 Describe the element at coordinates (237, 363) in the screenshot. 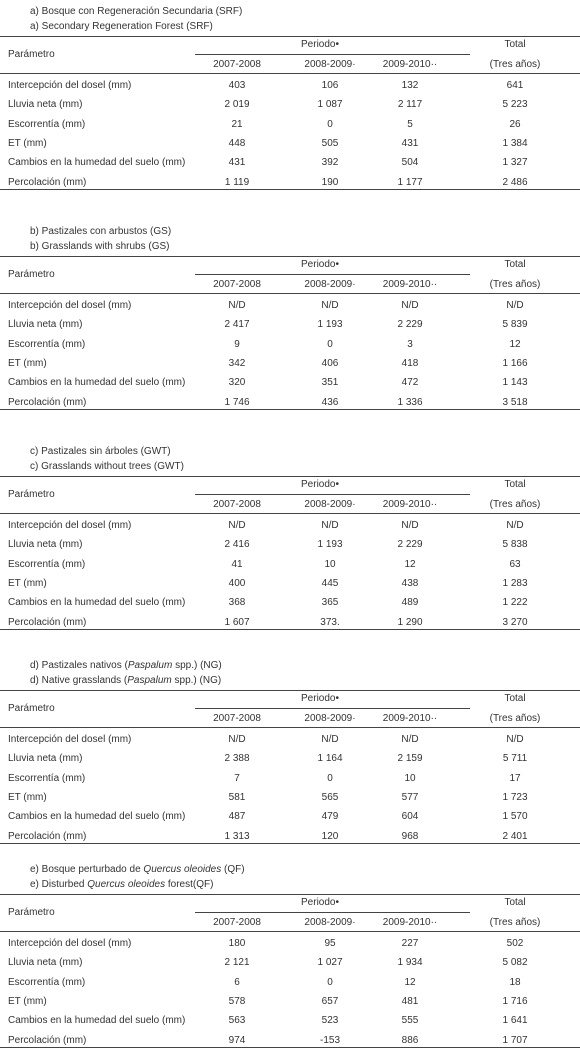

I see `cell: 342` at that location.